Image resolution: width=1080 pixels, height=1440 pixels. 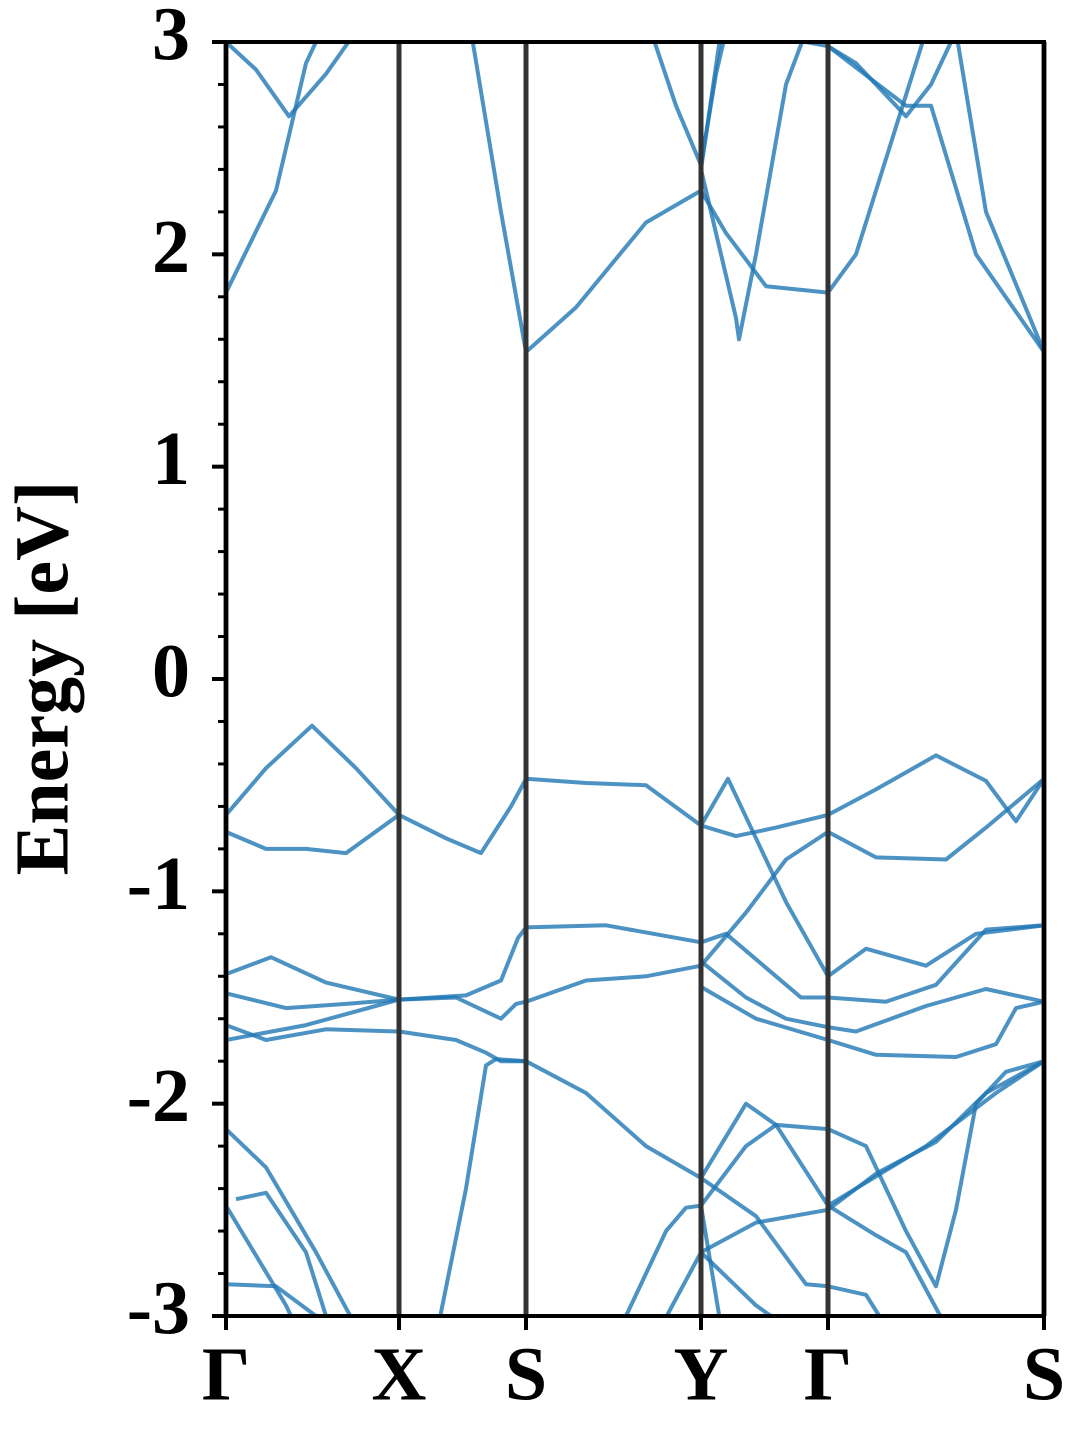 I want to click on y-axis-label: Energy [eV], so click(x=42, y=678).